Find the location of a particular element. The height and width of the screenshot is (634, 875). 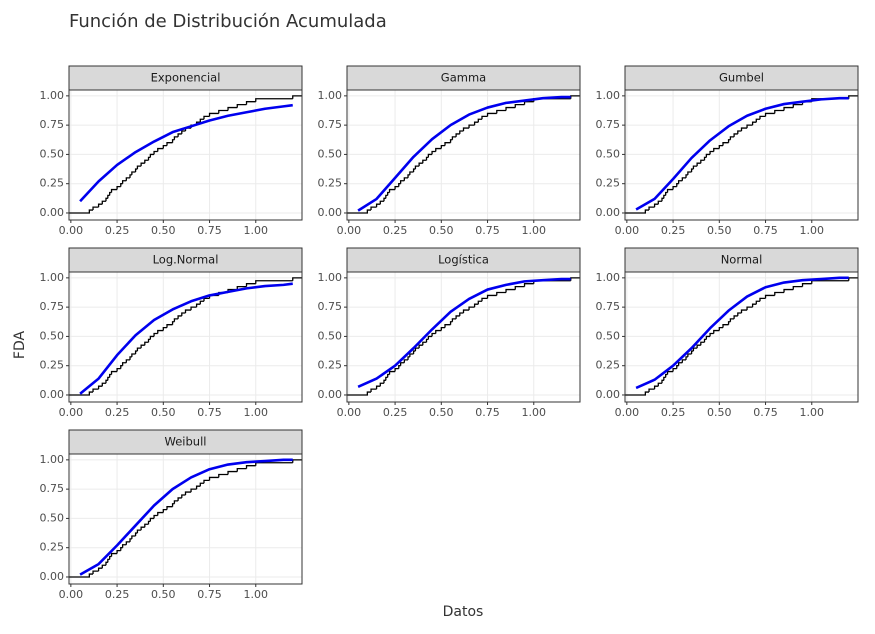

y-tick-label: 0.75 is located at coordinates (608, 124).